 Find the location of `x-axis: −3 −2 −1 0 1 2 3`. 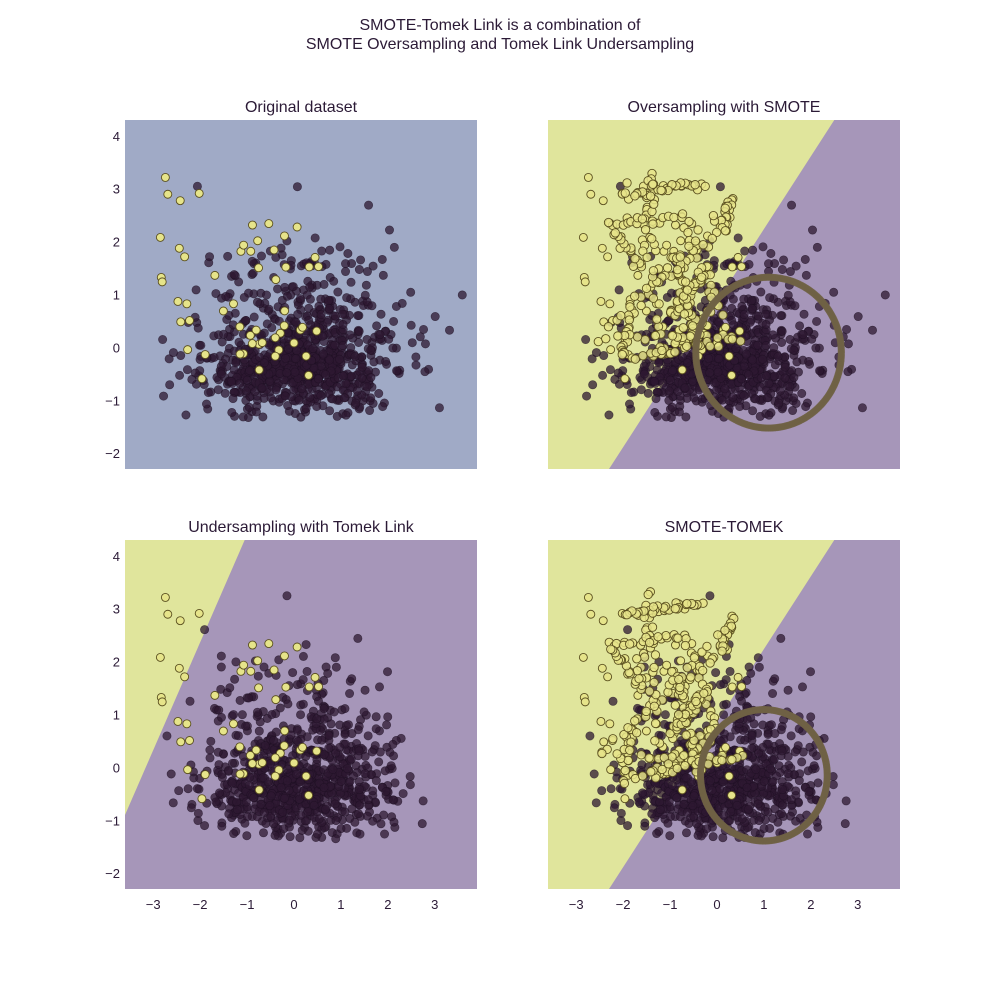

x-axis: −3 −2 −1 0 1 2 3 is located at coordinates (292, 904).